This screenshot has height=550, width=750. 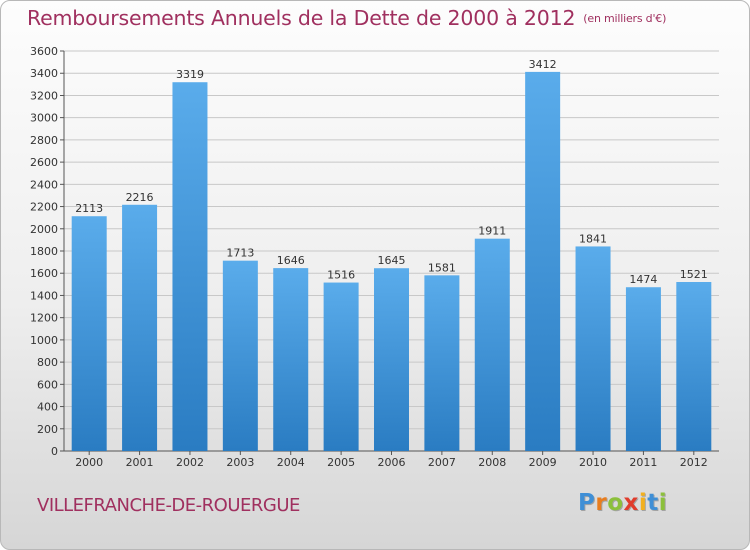 I want to click on value-label-2011: 1474, so click(x=643, y=279).